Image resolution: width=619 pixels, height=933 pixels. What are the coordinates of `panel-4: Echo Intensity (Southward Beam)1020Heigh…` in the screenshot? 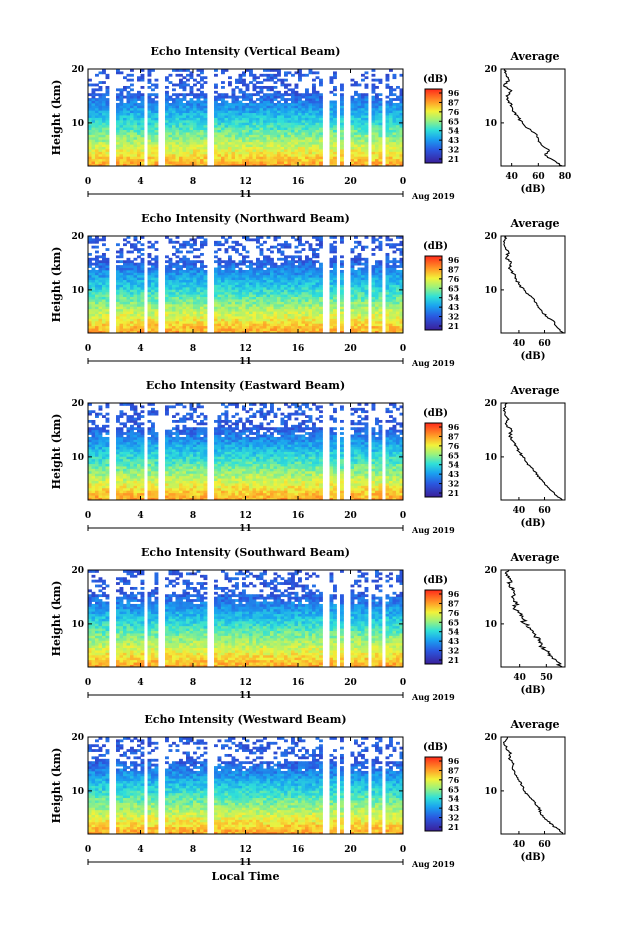 It's located at (307, 624).